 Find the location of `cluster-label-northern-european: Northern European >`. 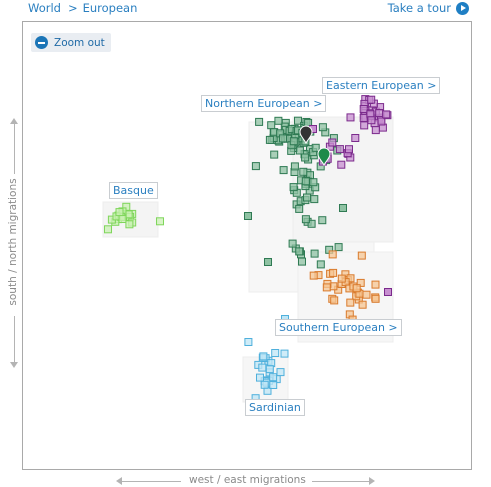

cluster-label-northern-european: Northern European > is located at coordinates (264, 103).